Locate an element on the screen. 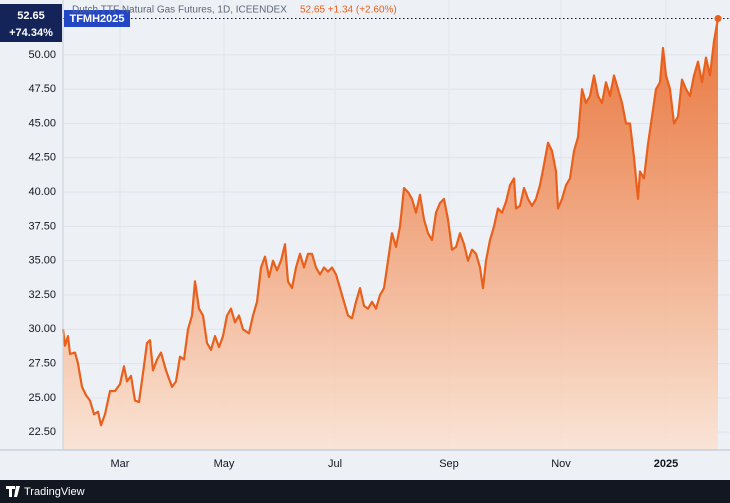  quote: 52.65 +1.34 (+2.60%) is located at coordinates (348, 10).